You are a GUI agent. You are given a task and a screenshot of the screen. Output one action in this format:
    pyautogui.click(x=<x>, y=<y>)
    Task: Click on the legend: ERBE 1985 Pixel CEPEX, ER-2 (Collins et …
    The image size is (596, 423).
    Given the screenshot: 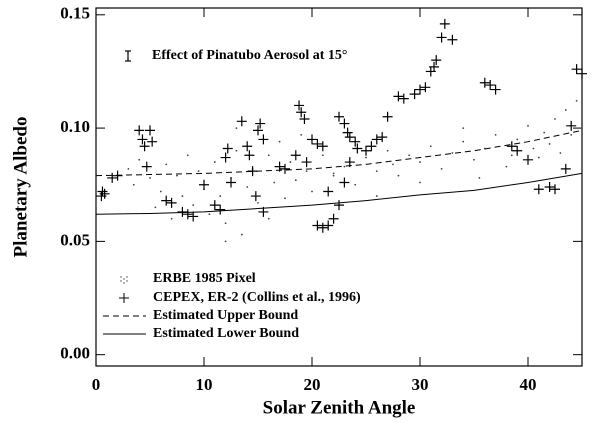 What is the action you would take?
    pyautogui.click(x=232, y=306)
    